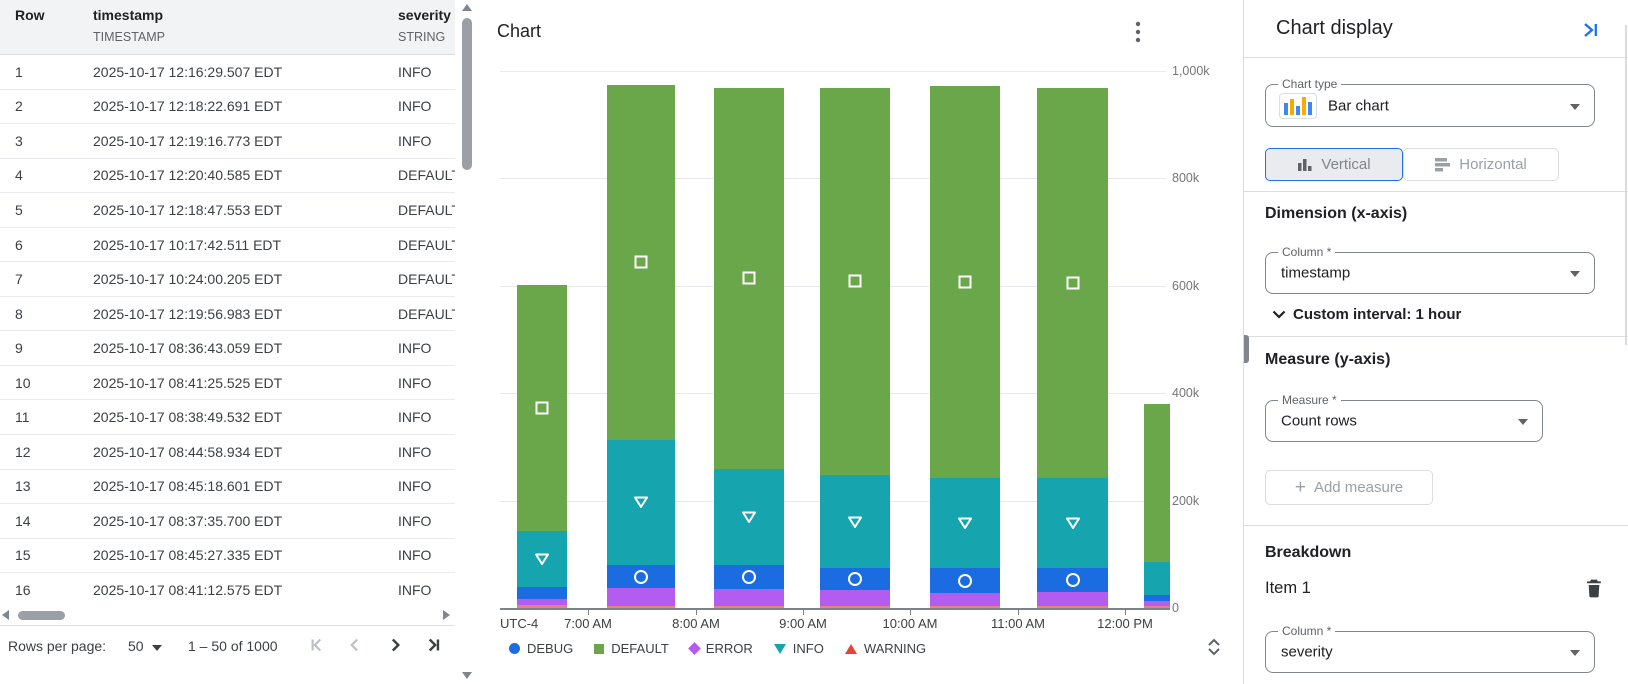  I want to click on add-measure-button: + Add measure, so click(1349, 487).